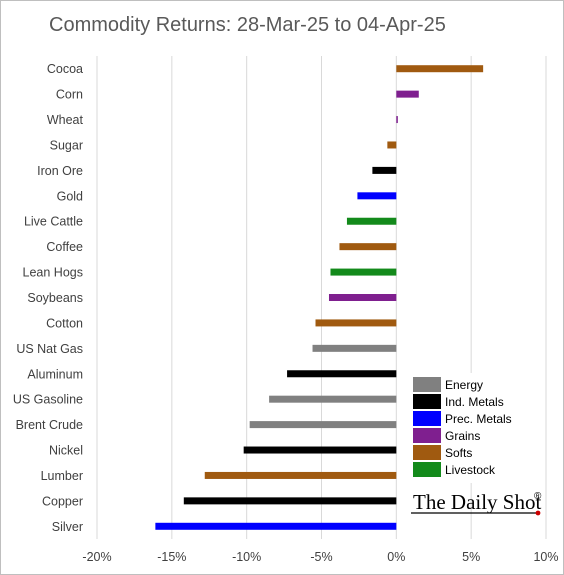 The height and width of the screenshot is (575, 564). Describe the element at coordinates (384, 170) in the screenshot. I see `bar-iron-ore` at that location.